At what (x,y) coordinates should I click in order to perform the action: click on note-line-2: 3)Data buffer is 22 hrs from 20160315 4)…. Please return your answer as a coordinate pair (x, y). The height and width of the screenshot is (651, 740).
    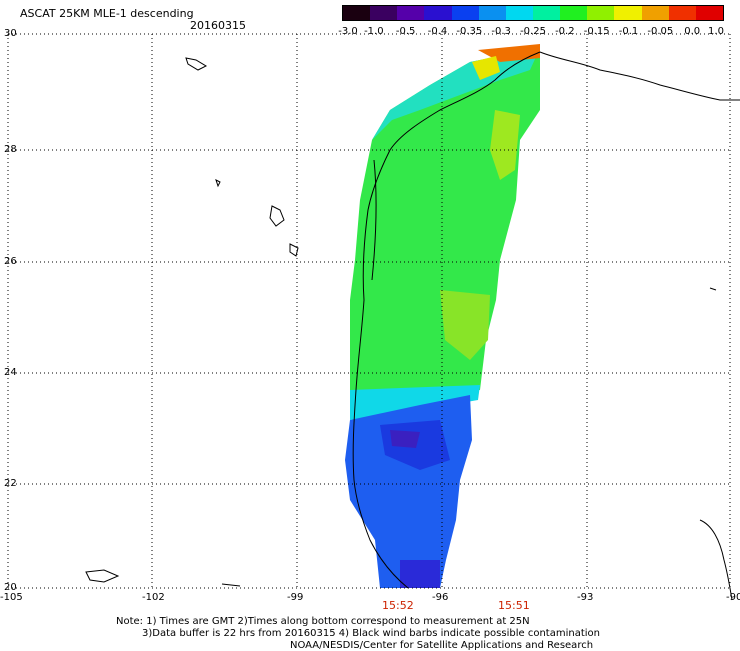
    Looking at the image, I should click on (371, 633).